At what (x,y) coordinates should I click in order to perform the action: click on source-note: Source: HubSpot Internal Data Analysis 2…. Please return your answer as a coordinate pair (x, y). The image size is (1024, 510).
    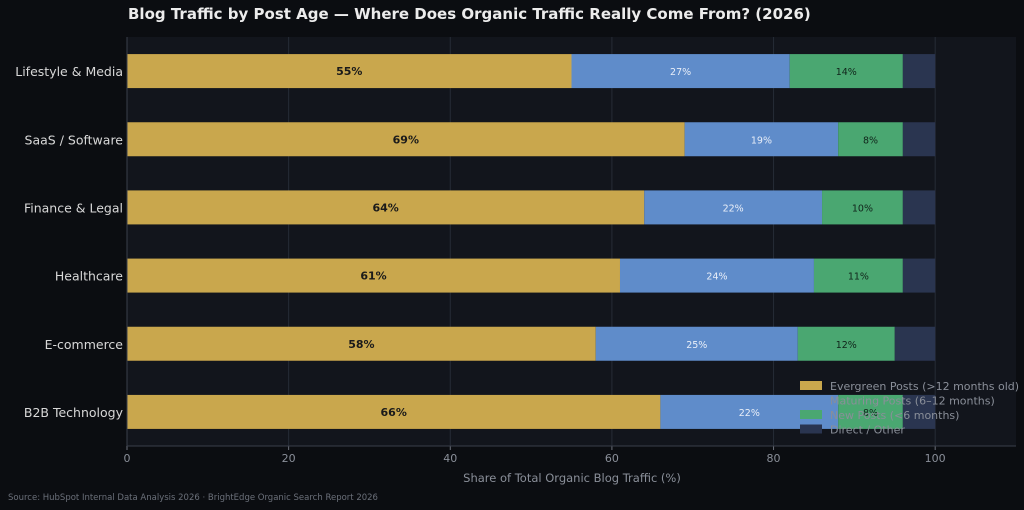
    Looking at the image, I should click on (193, 498).